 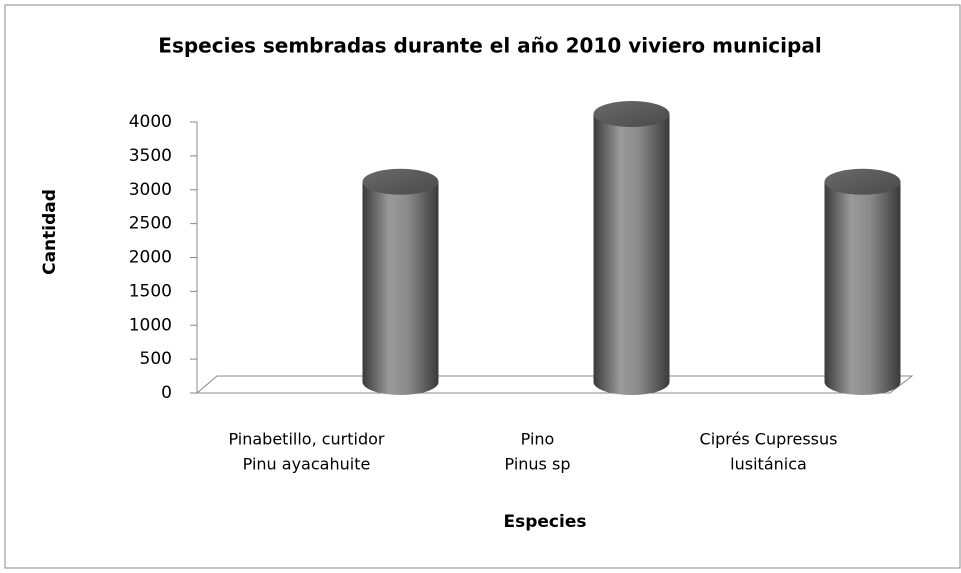 What do you see at coordinates (538, 439) in the screenshot?
I see `x-tick-label: Pino` at bounding box center [538, 439].